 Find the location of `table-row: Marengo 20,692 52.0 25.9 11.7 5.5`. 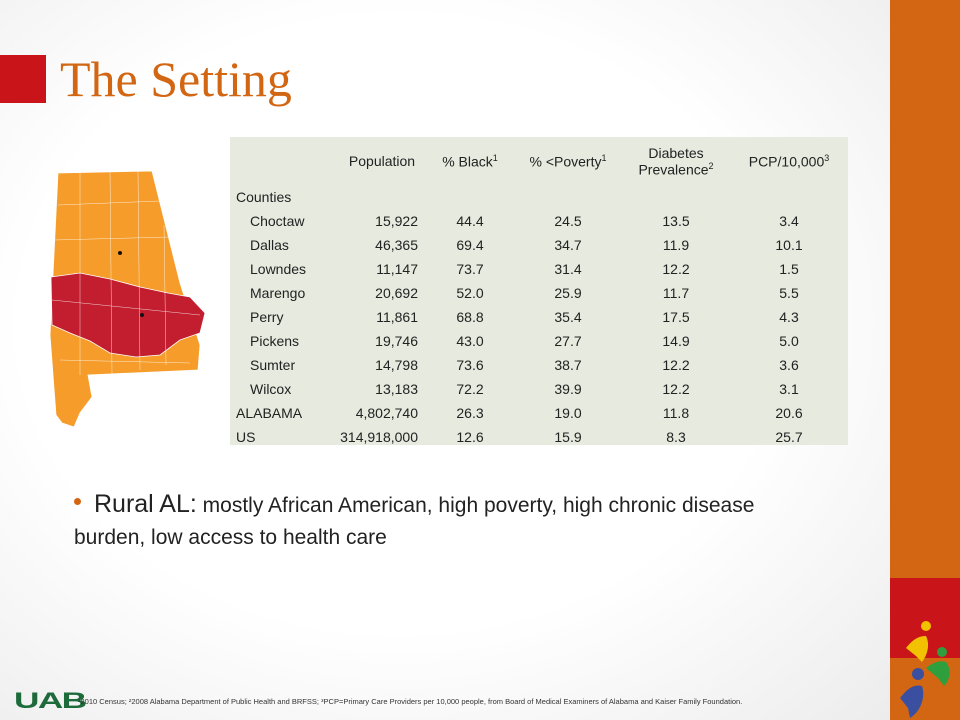

table-row: Marengo 20,692 52.0 25.9 11.7 5.5 is located at coordinates (539, 293).